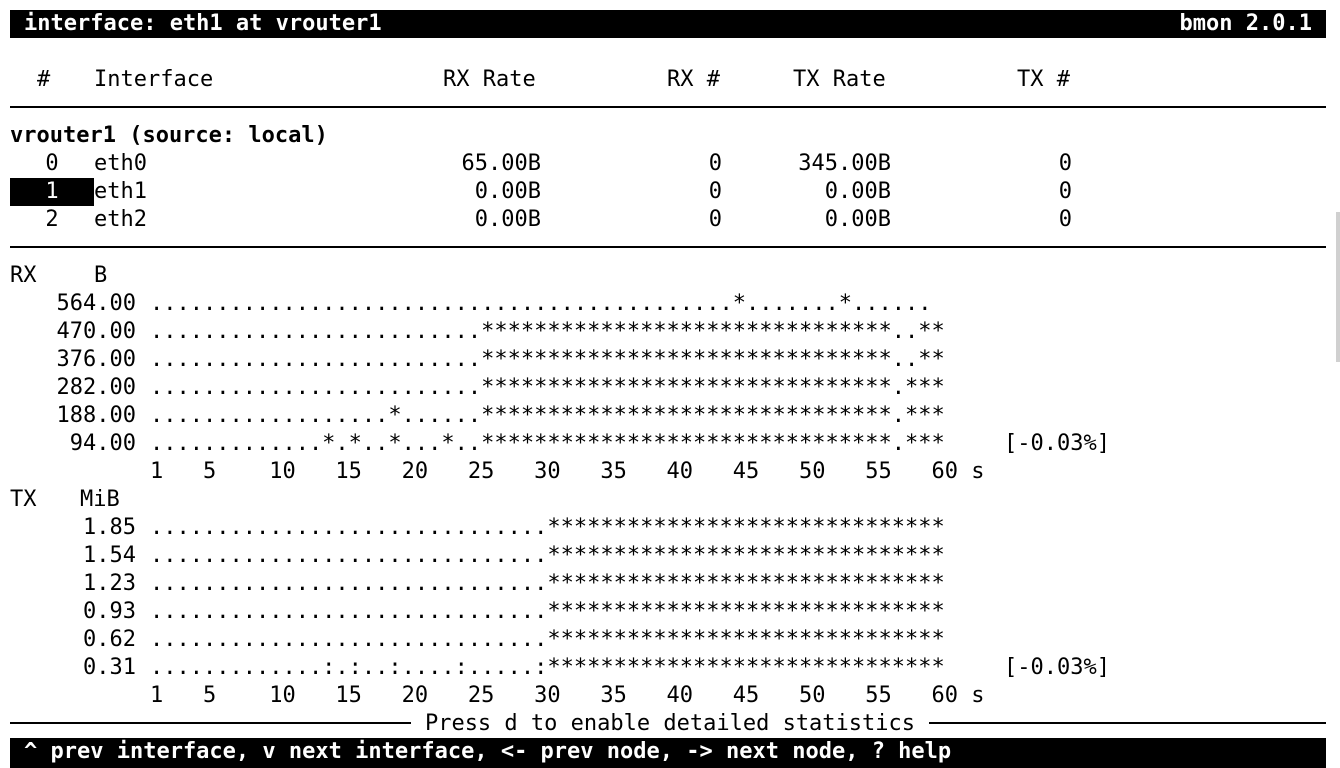 The width and height of the screenshot is (1340, 768). I want to click on rx-graph-x-axis: 1 5 10 15 20 25 30 35 40 45 50 55 60 s, so click(567, 471).